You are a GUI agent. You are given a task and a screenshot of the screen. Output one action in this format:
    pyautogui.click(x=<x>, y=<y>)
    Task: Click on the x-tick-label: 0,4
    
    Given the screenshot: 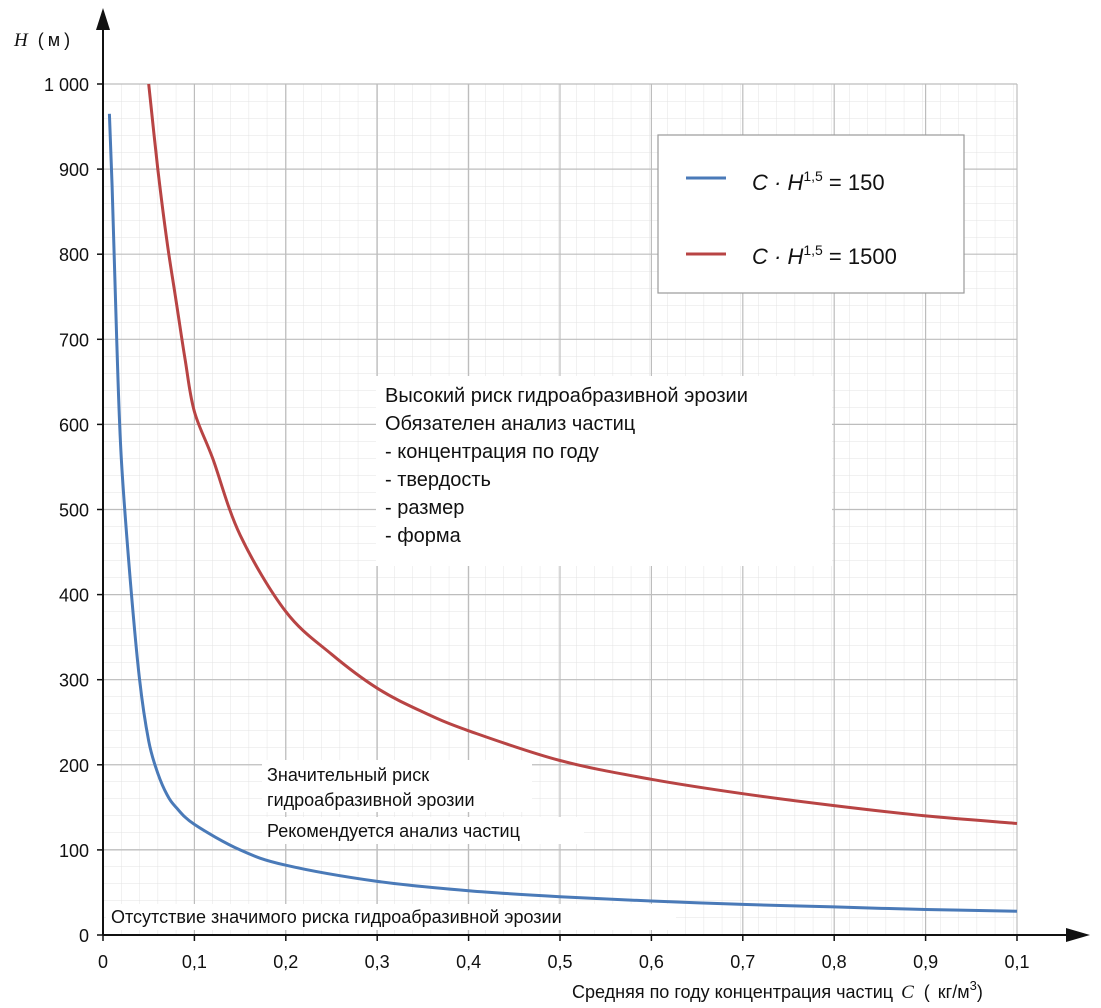 What is the action you would take?
    pyautogui.click(x=468, y=962)
    